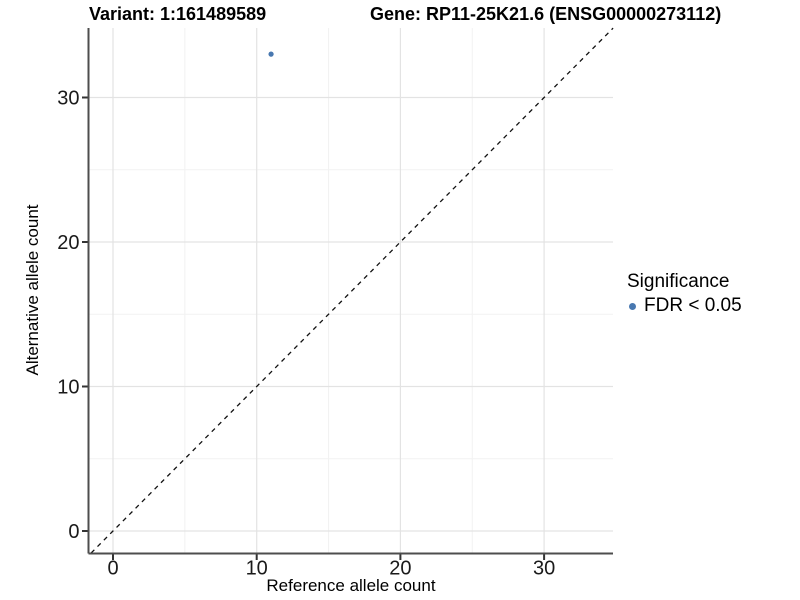 Image resolution: width=800 pixels, height=600 pixels. Describe the element at coordinates (684, 294) in the screenshot. I see `legend: Significance FDR < 0.05` at that location.